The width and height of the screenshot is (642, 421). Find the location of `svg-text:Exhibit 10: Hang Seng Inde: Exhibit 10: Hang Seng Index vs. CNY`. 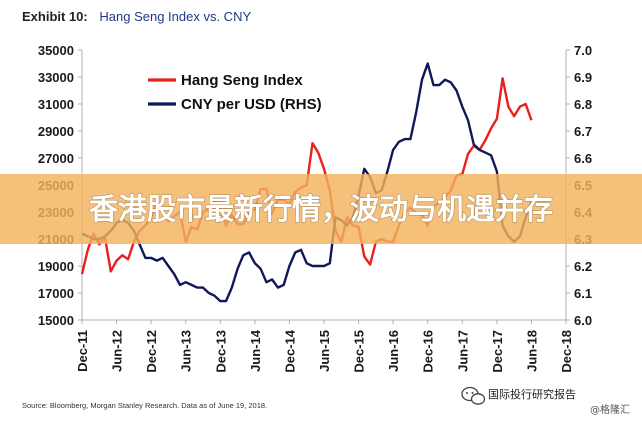

svg-text:Exhibit 10: Hang Seng Inde: Exhibit 10: Hang Seng Index vs. CNY is located at coordinates (136, 16).